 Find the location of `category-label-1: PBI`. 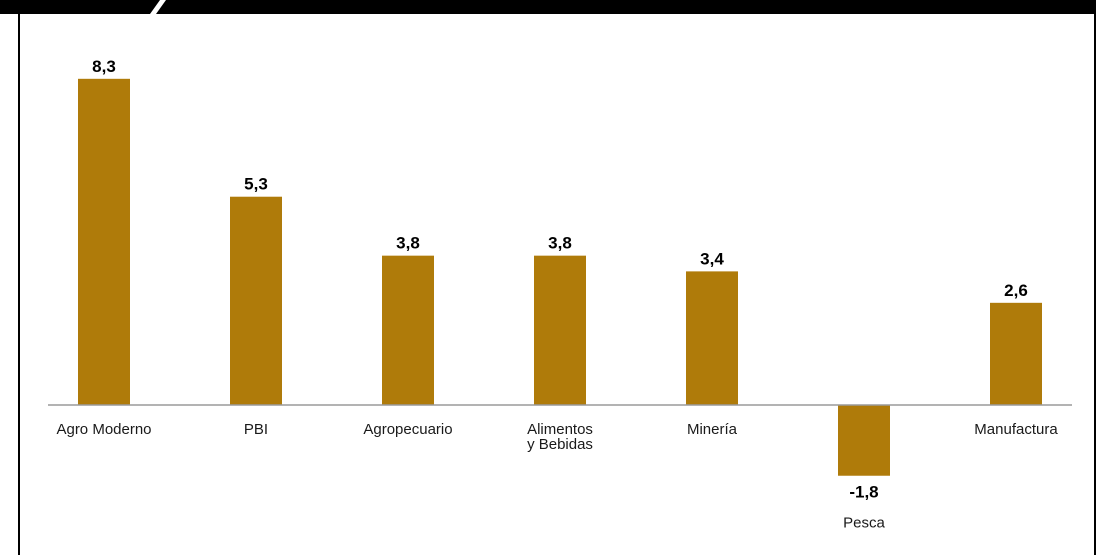

category-label-1: PBI is located at coordinates (256, 429).